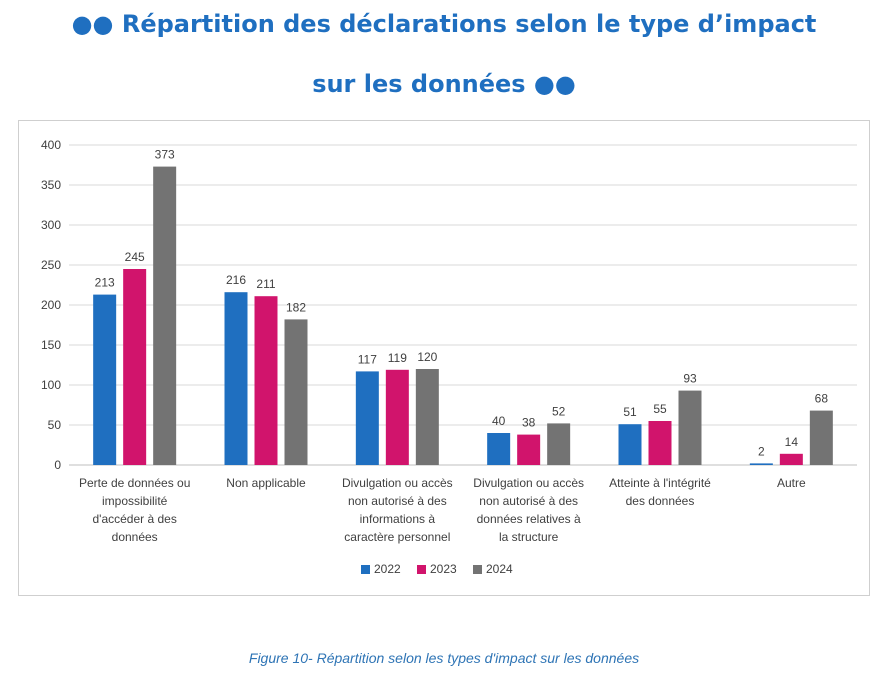  Describe the element at coordinates (398, 519) in the screenshot. I see `x-category-label: informations à` at that location.